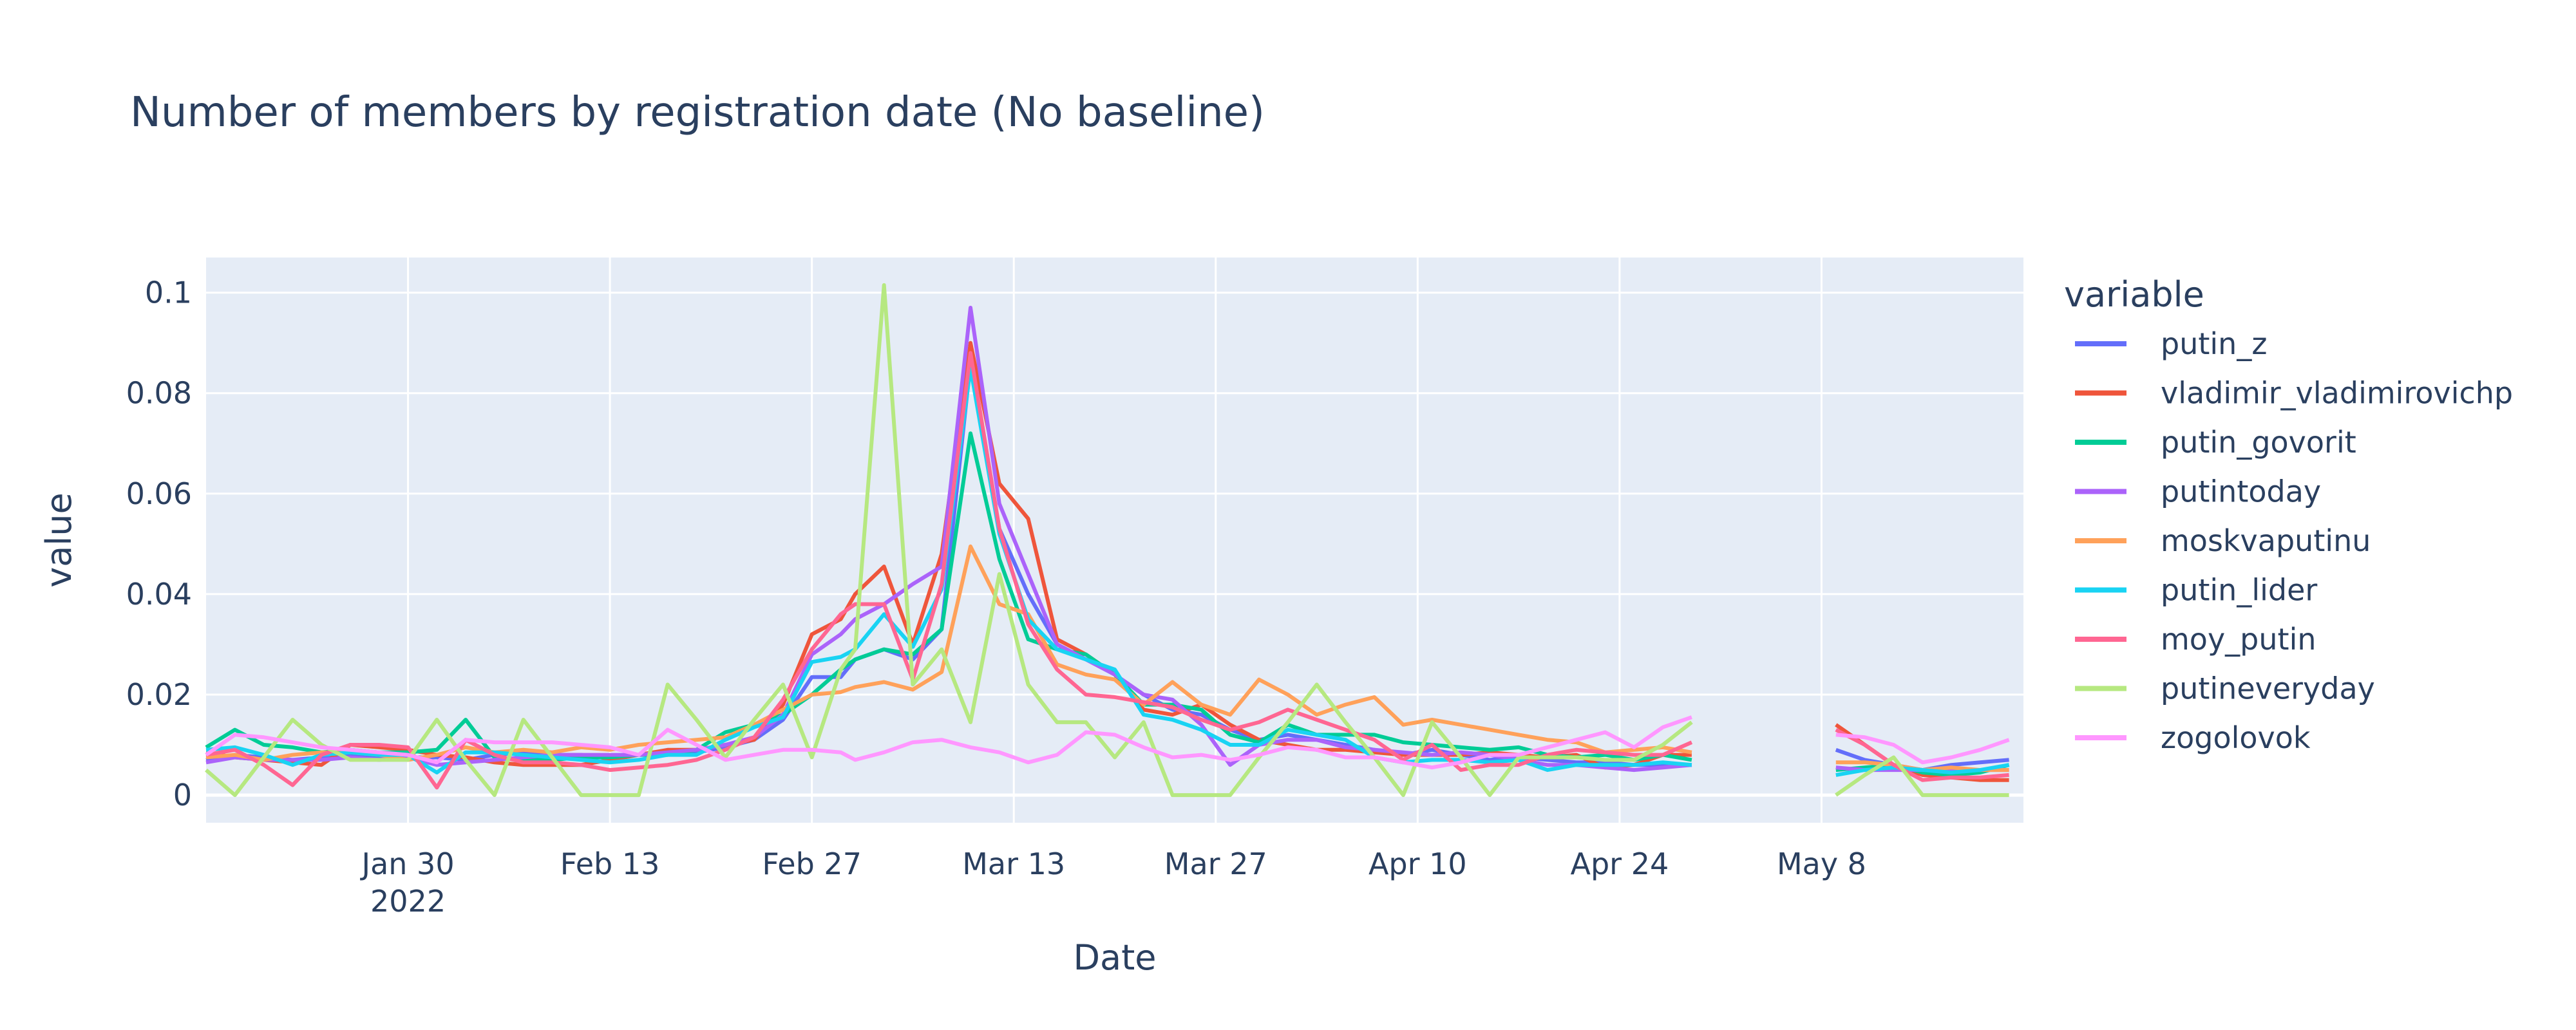  I want to click on legend-item-zogolovok: zogolovok, so click(2193, 737).